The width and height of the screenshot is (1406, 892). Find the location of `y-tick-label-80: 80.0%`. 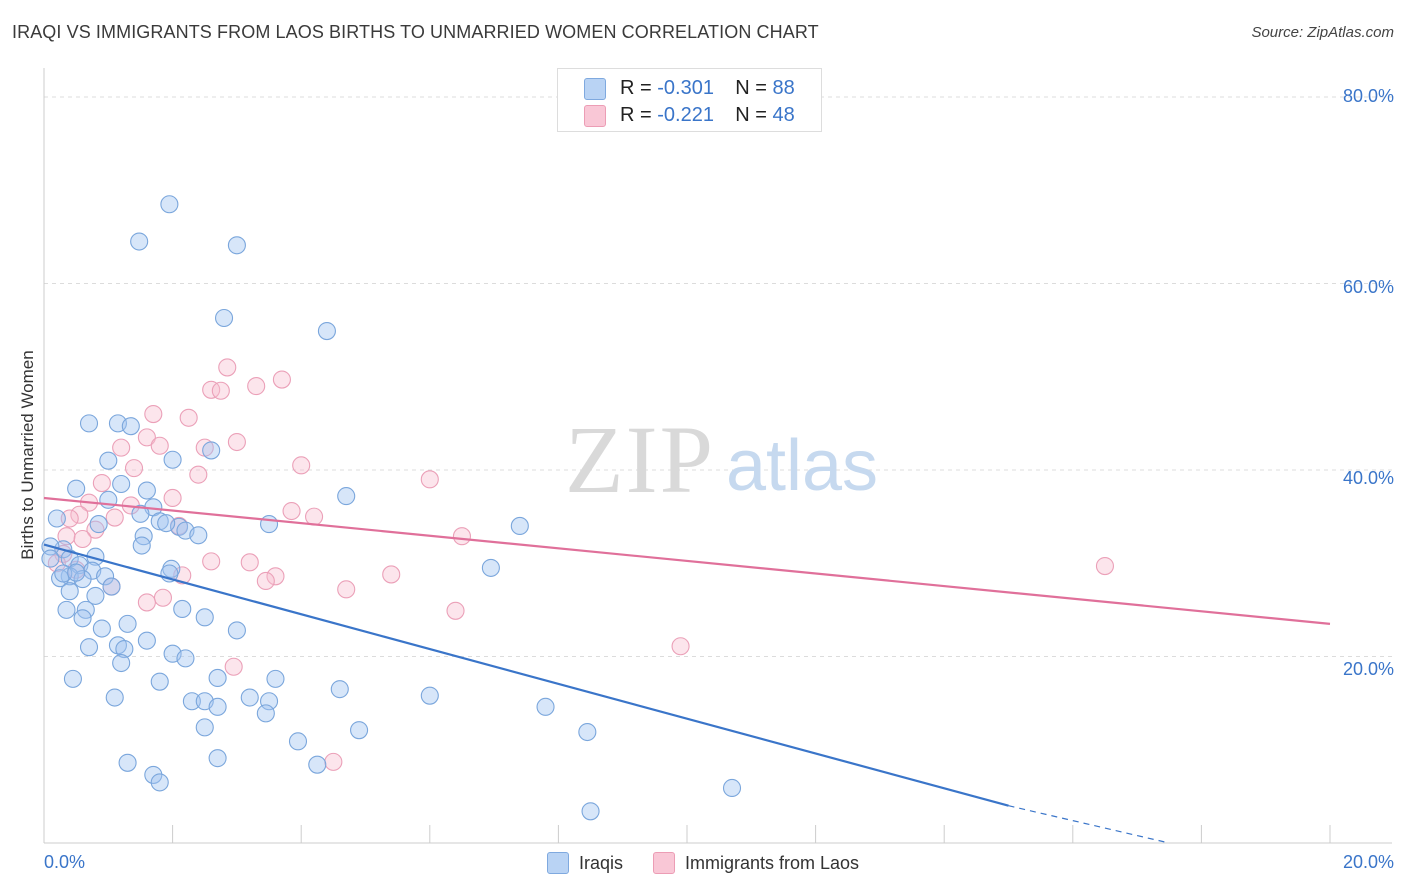

y-tick-label-80: 80.0% is located at coordinates (1368, 96).